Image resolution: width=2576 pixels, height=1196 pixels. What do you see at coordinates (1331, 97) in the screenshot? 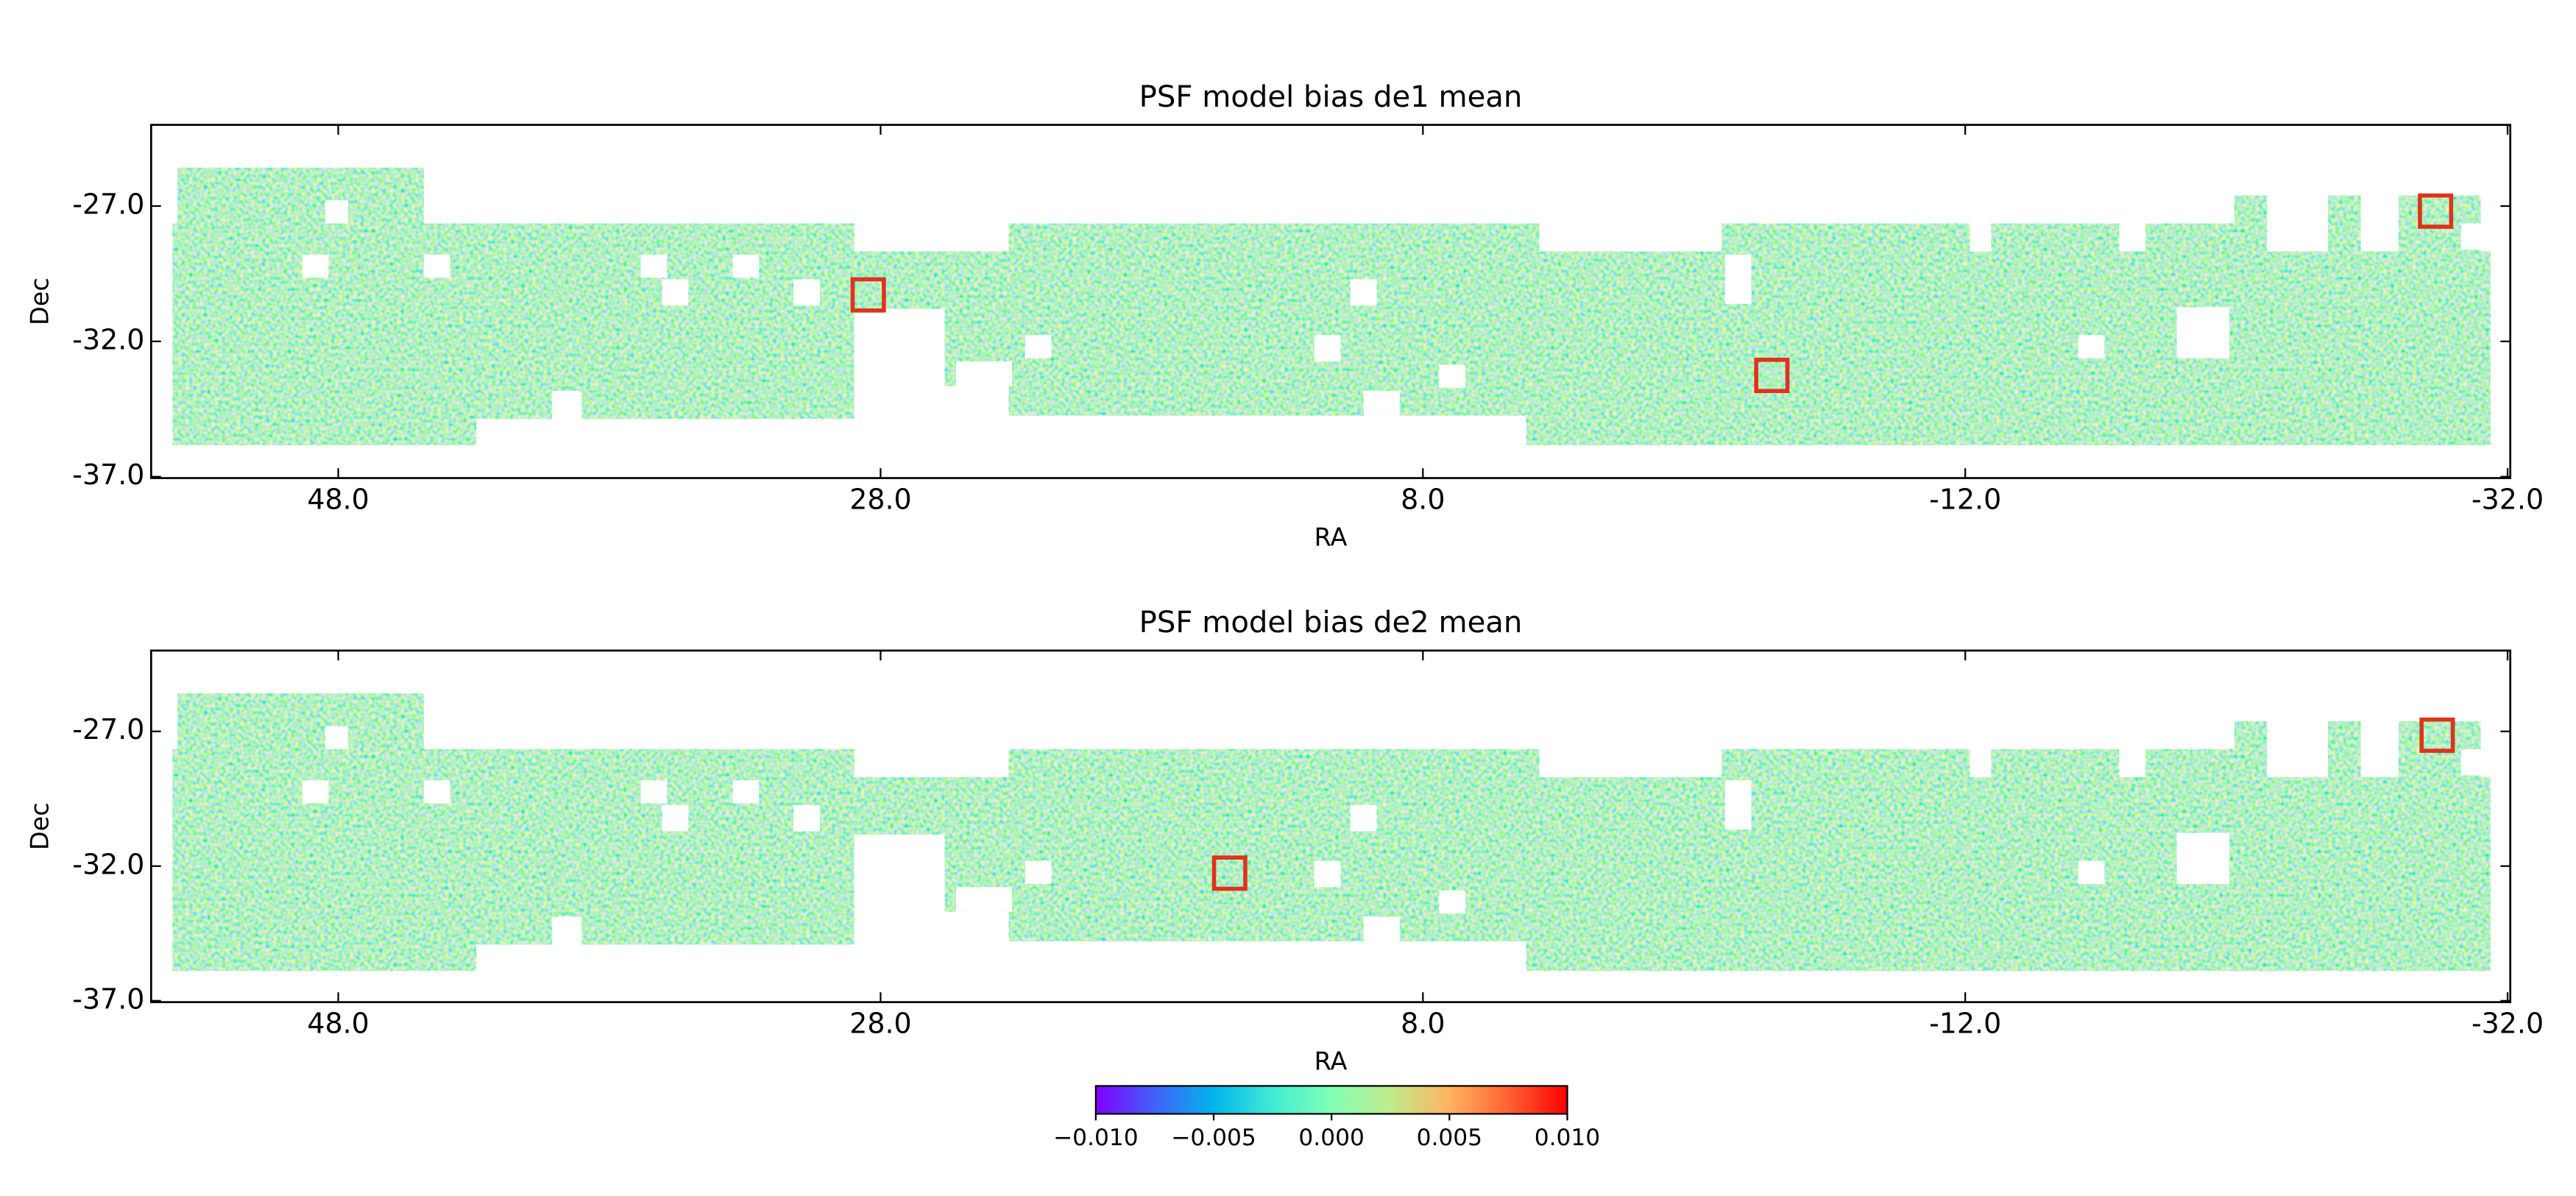
I see `chart-title: PSF model bias de1 mean` at bounding box center [1331, 97].